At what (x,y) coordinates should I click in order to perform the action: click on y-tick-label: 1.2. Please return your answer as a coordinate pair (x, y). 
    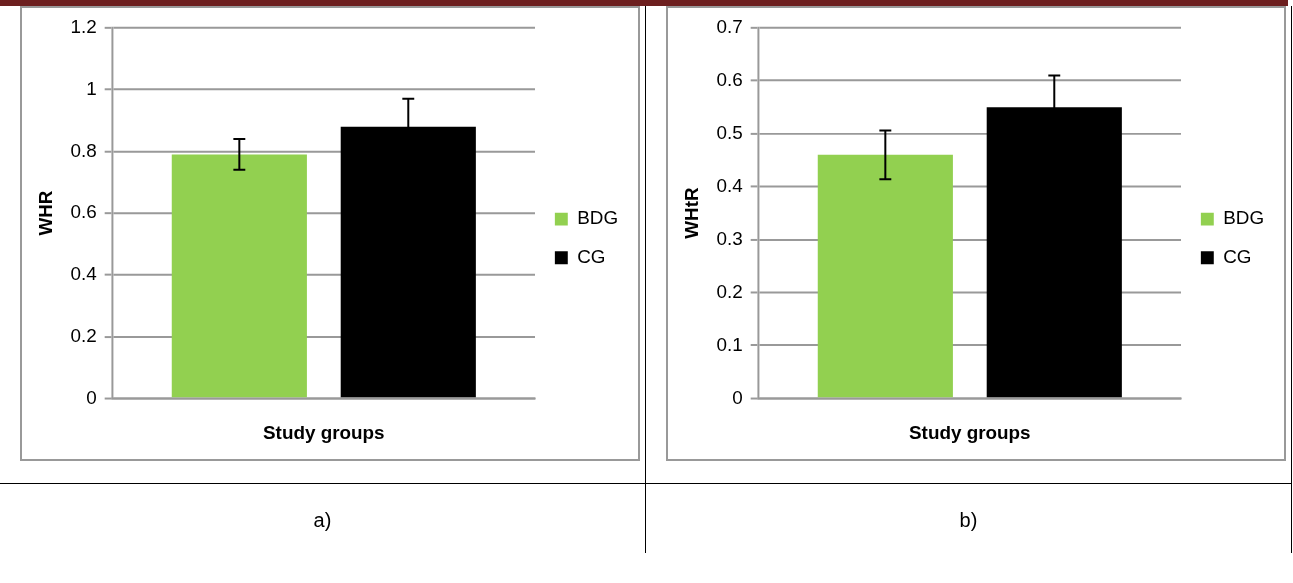
    Looking at the image, I should click on (83, 27).